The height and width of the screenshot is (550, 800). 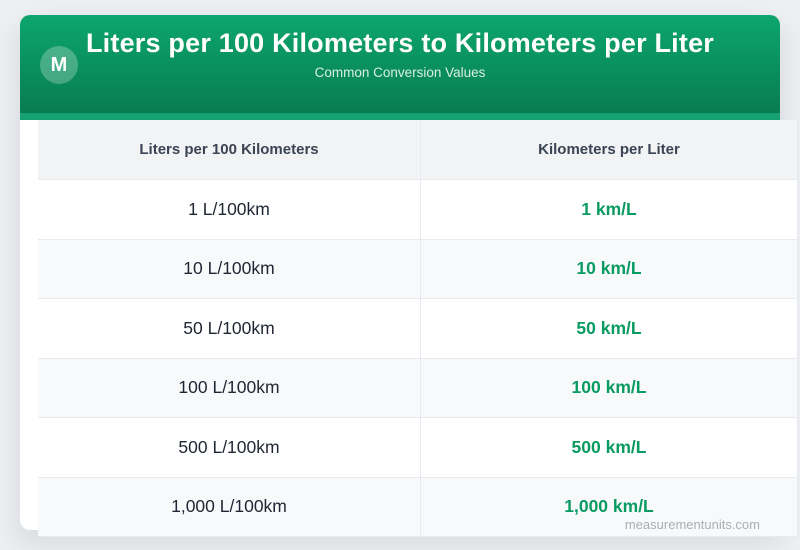 What do you see at coordinates (608, 447) in the screenshot?
I see `cell-km-per-l: 500 km/L` at bounding box center [608, 447].